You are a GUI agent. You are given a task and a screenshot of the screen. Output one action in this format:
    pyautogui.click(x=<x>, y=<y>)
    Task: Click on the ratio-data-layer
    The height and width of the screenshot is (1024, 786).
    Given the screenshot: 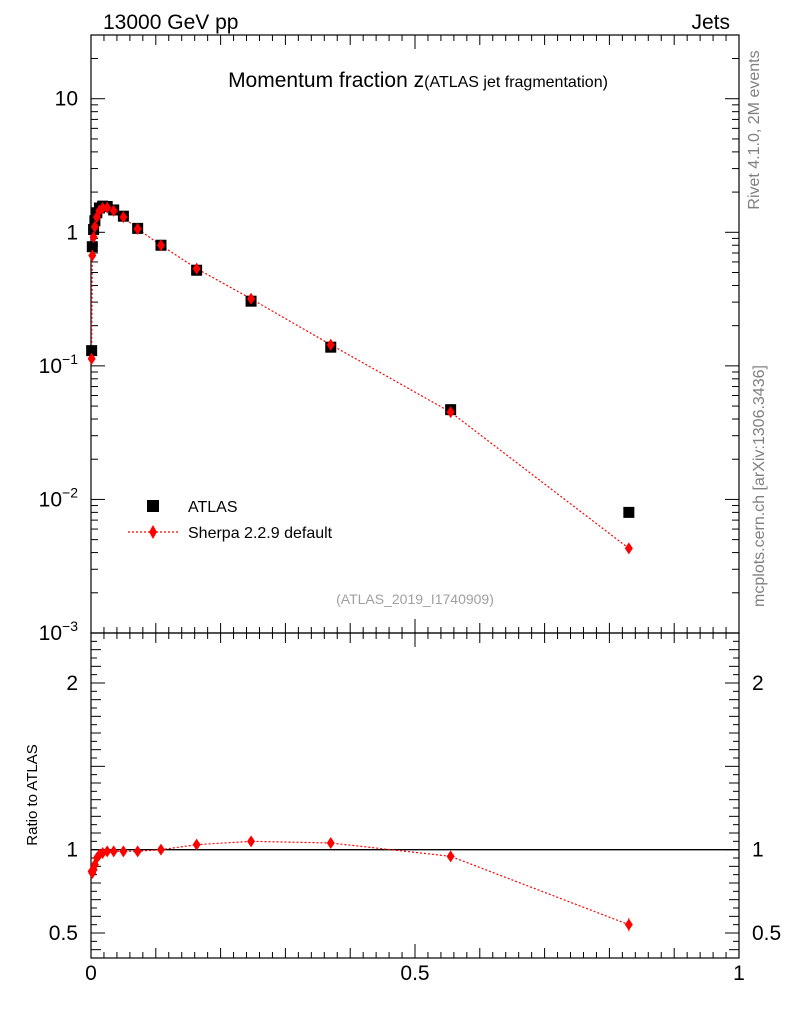 What is the action you would take?
    pyautogui.click(x=413, y=883)
    